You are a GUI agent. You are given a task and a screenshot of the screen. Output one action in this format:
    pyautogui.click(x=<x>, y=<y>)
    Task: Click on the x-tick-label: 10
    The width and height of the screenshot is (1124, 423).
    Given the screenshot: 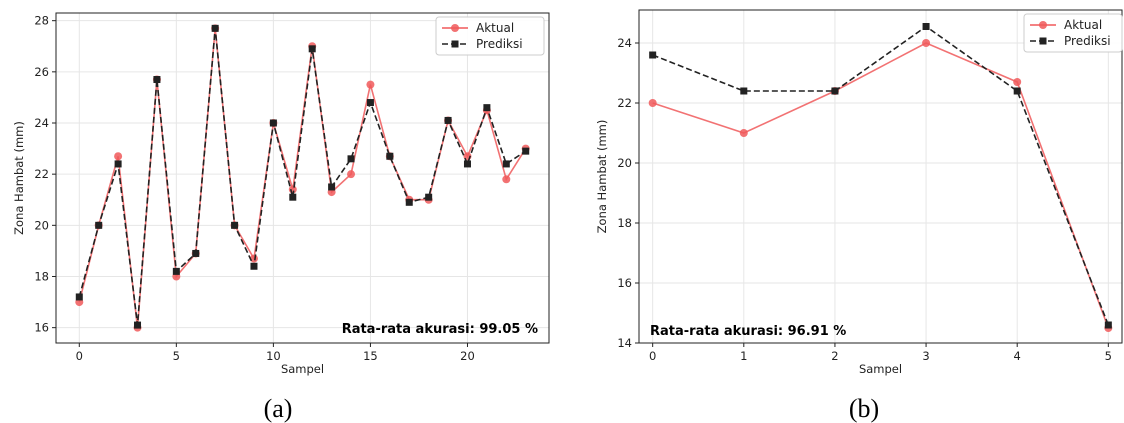 What is the action you would take?
    pyautogui.click(x=273, y=356)
    